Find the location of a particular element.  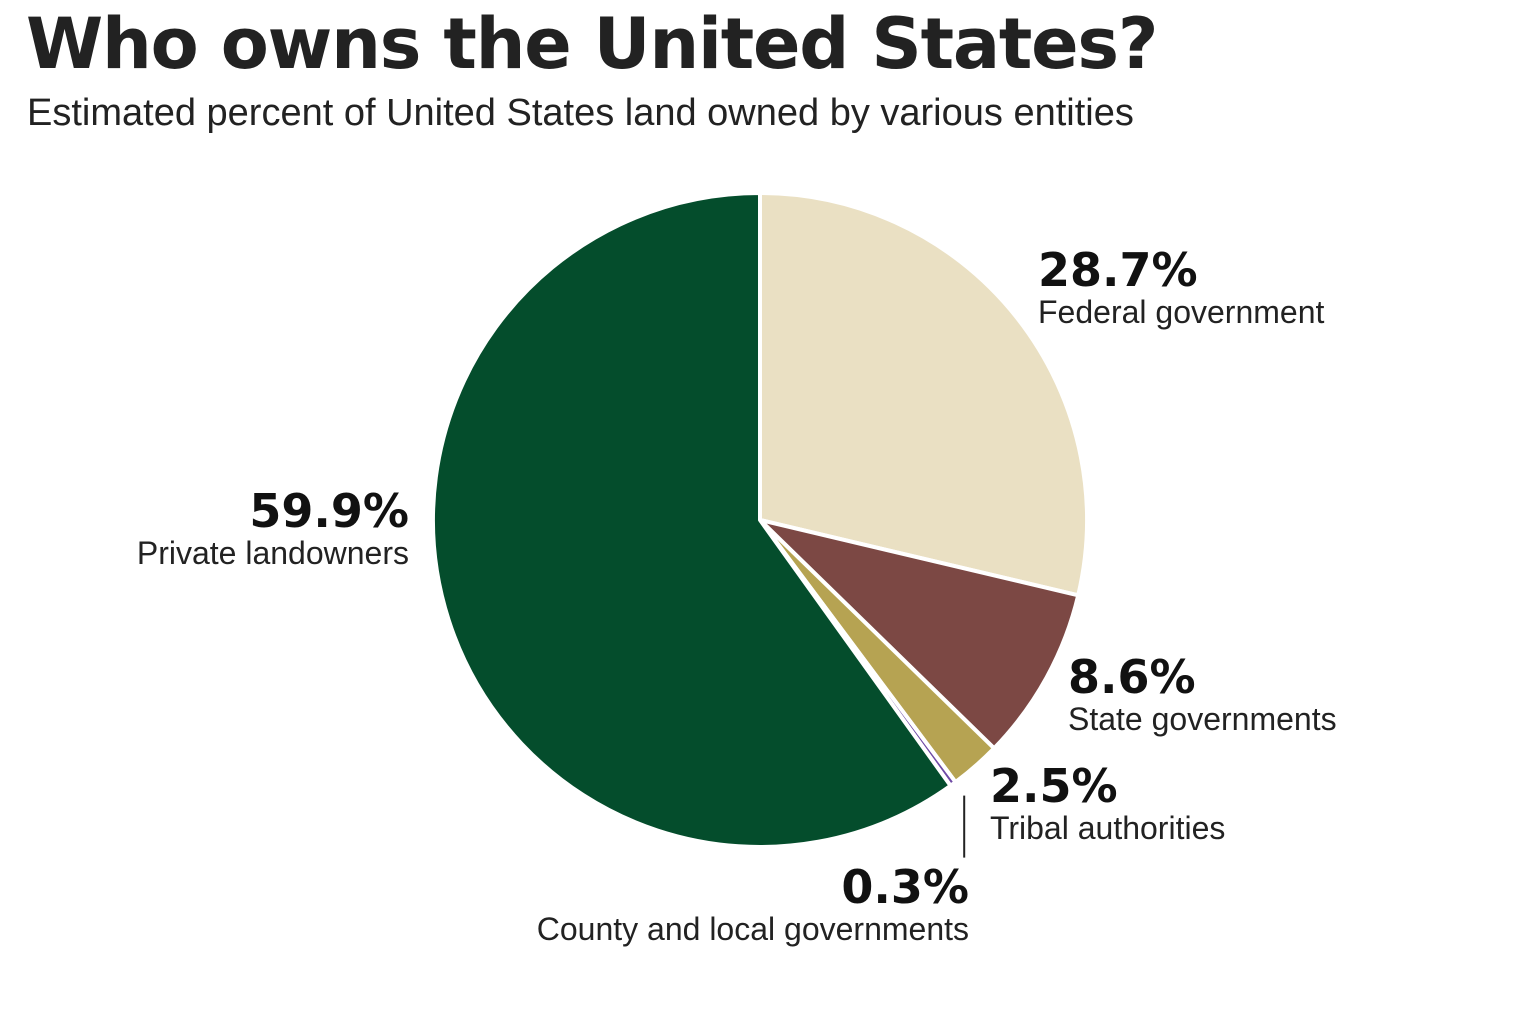

pie-slice-federal-government is located at coordinates (923, 394).